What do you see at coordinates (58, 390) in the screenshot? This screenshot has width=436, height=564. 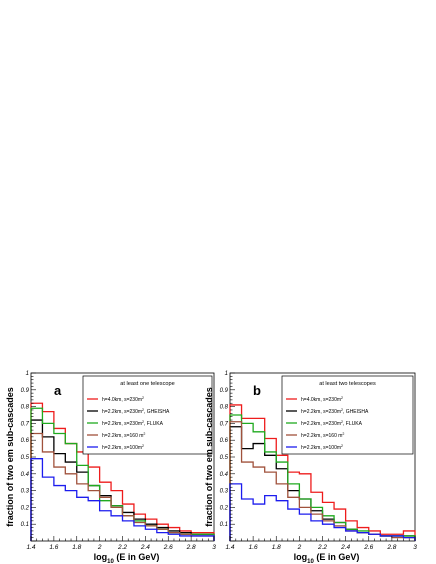 I see `panel-label: a` at bounding box center [58, 390].